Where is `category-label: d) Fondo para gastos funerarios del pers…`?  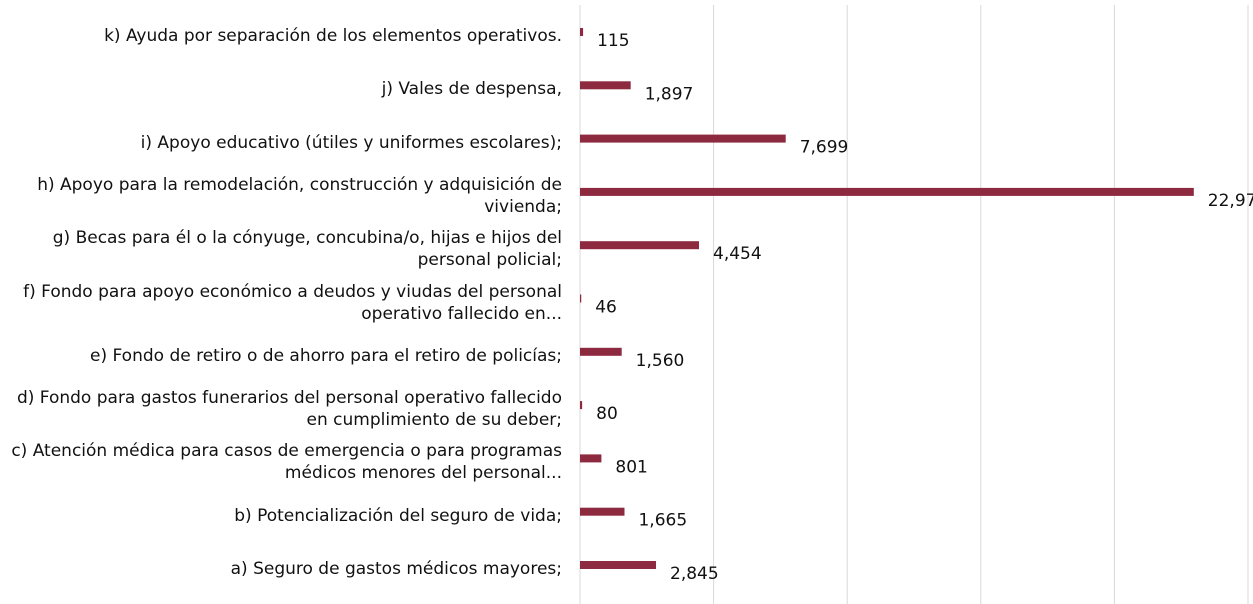
category-label: d) Fondo para gastos funerarios del pers… is located at coordinates (289, 409).